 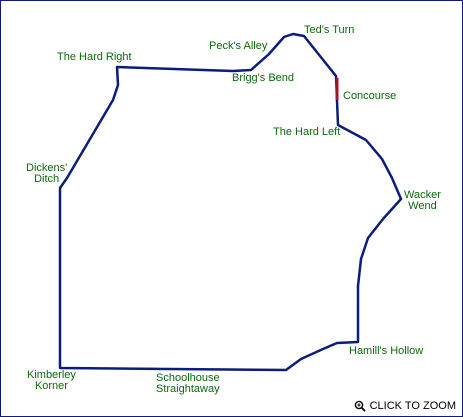 I want to click on click-to-zoom-button: CLICK TO ZOOM, so click(x=405, y=406).